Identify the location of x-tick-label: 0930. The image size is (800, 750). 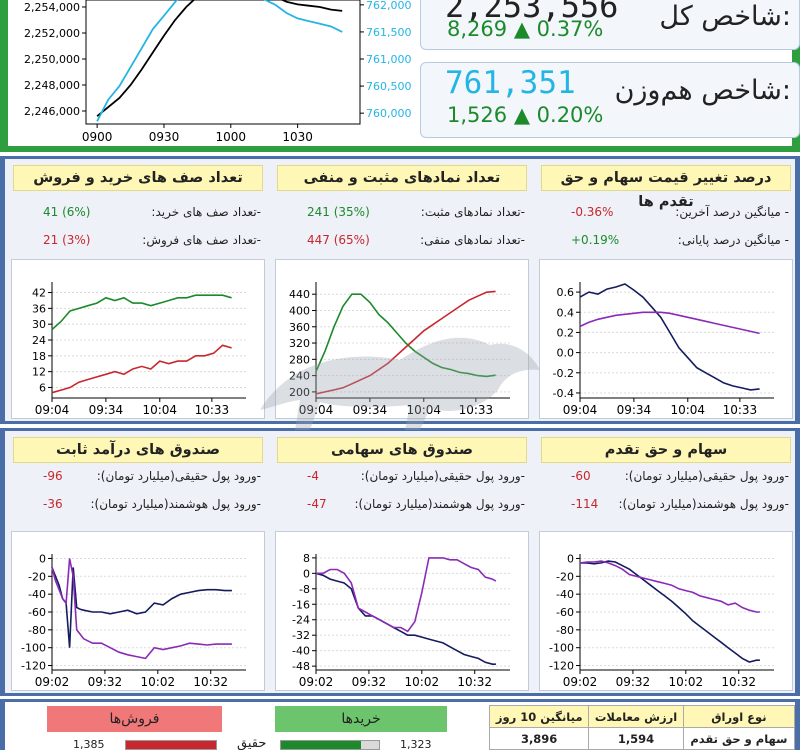
(164, 137).